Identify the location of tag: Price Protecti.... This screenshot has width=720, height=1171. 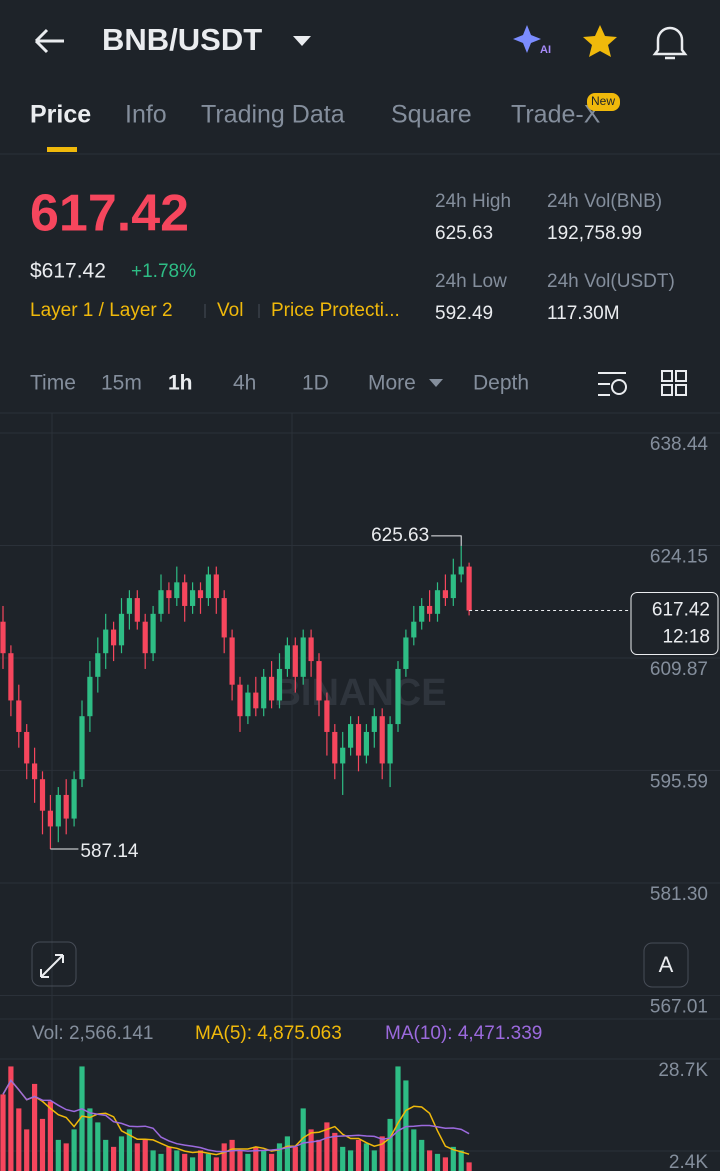
(335, 310).